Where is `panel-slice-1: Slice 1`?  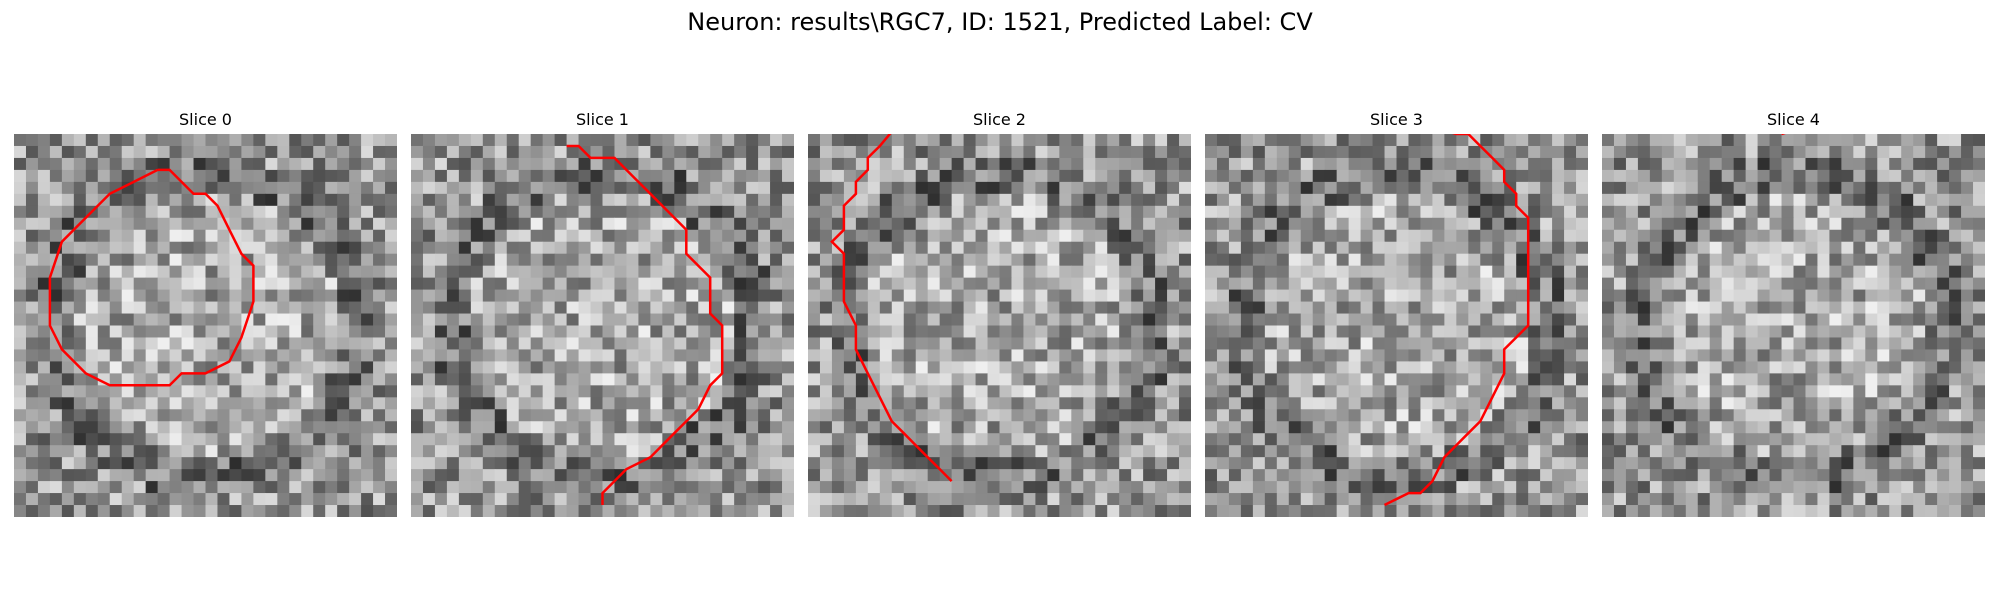
panel-slice-1: Slice 1 is located at coordinates (602, 313).